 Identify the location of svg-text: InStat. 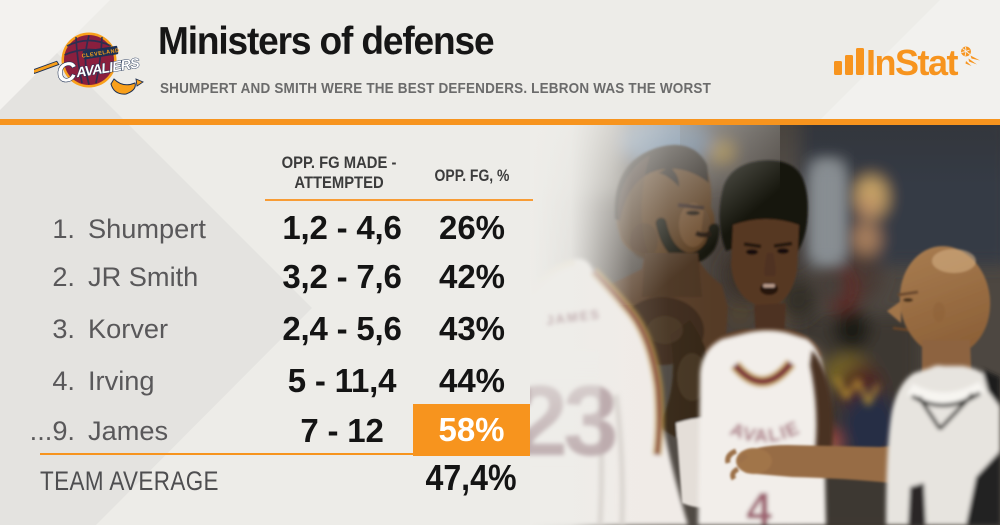
(912, 62).